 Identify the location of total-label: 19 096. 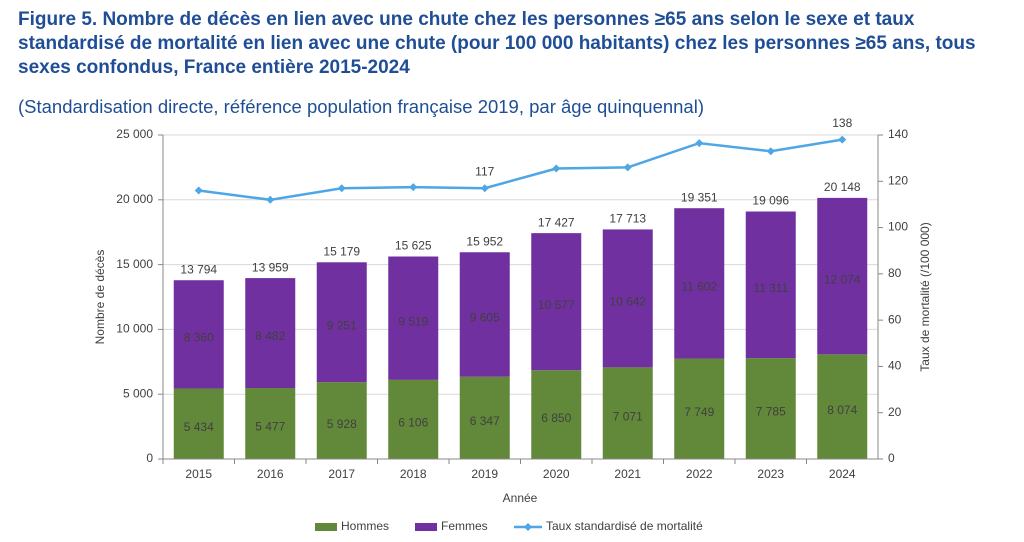
(770, 201).